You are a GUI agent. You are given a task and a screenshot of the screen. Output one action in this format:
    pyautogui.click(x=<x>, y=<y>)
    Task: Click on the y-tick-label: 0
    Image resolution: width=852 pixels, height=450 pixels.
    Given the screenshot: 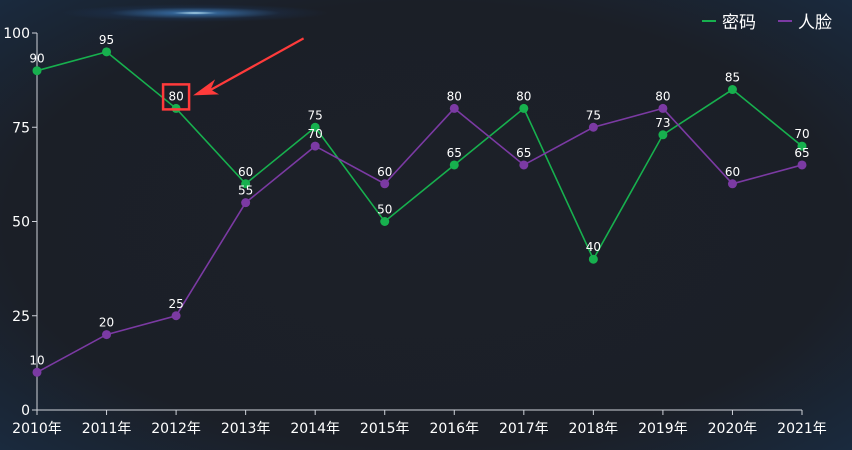 What is the action you would take?
    pyautogui.click(x=25, y=411)
    